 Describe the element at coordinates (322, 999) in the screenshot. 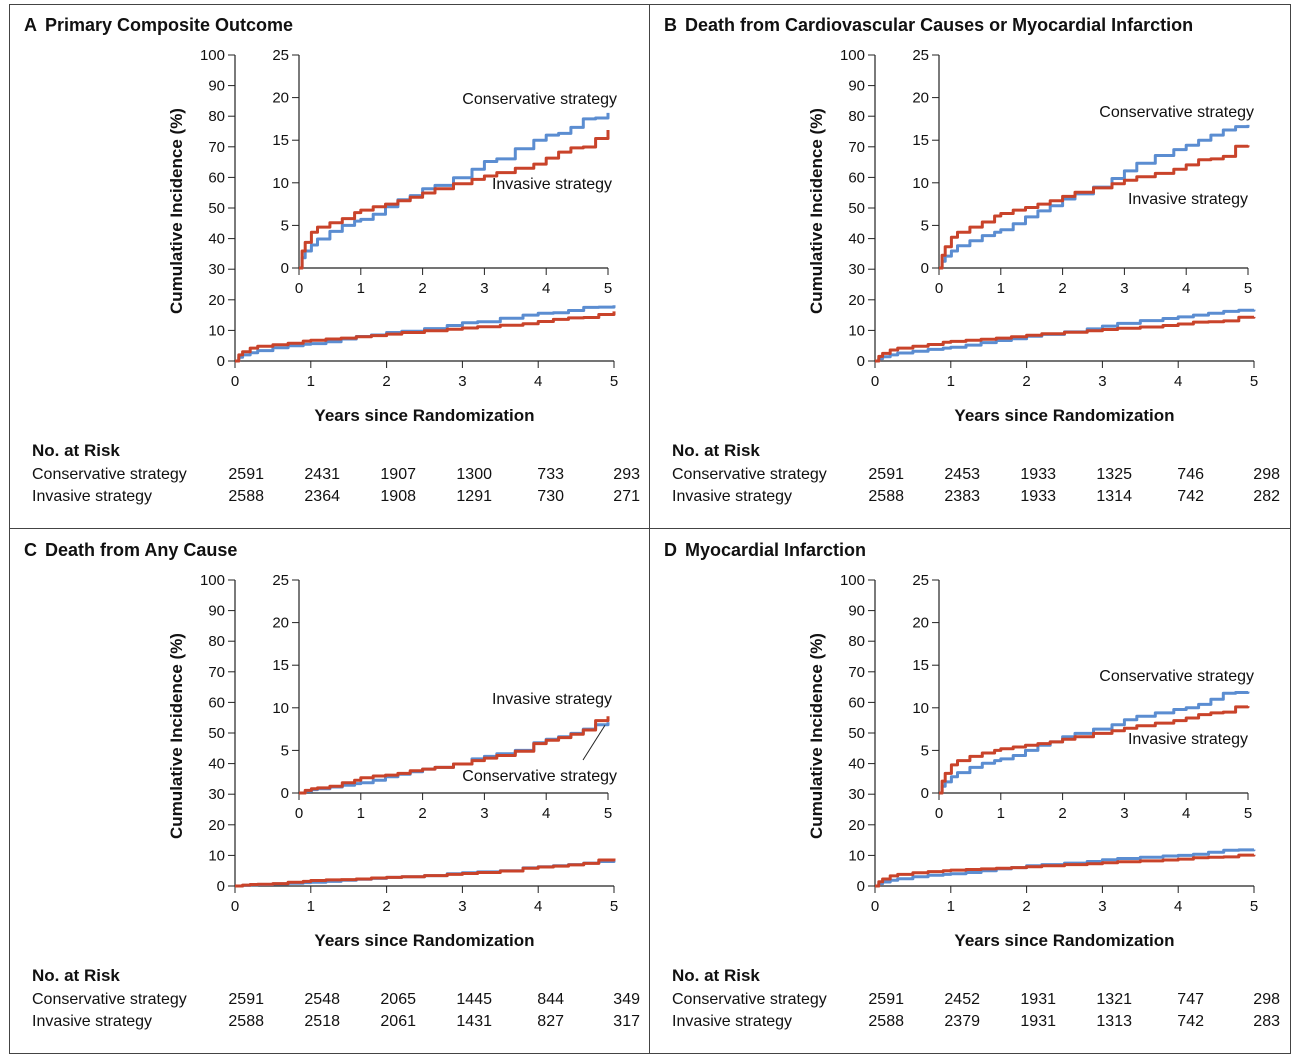

I see `risk-count: 2548` at that location.